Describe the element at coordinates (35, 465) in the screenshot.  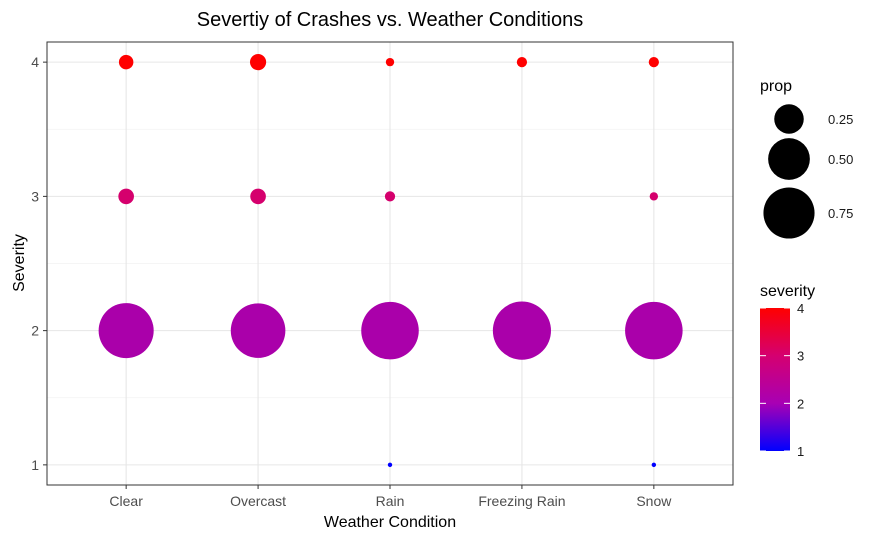
I see `y-tick-label: 1` at that location.